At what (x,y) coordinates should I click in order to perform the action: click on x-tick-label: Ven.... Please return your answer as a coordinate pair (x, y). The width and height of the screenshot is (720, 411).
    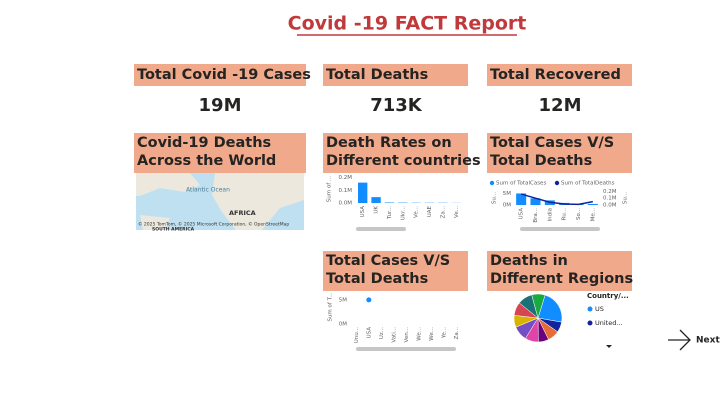
    Looking at the image, I should click on (407, 335).